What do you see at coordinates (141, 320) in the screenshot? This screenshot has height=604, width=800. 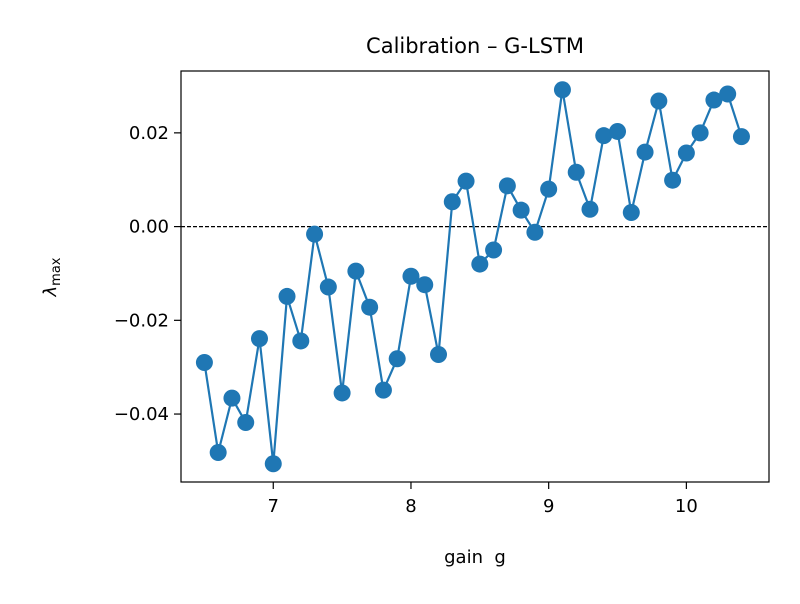 I see `y-tick-label: −0.02` at bounding box center [141, 320].